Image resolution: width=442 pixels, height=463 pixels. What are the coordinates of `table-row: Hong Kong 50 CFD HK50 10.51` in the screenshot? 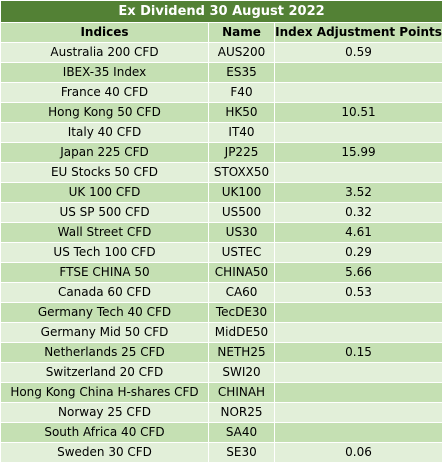 It's located at (221, 113).